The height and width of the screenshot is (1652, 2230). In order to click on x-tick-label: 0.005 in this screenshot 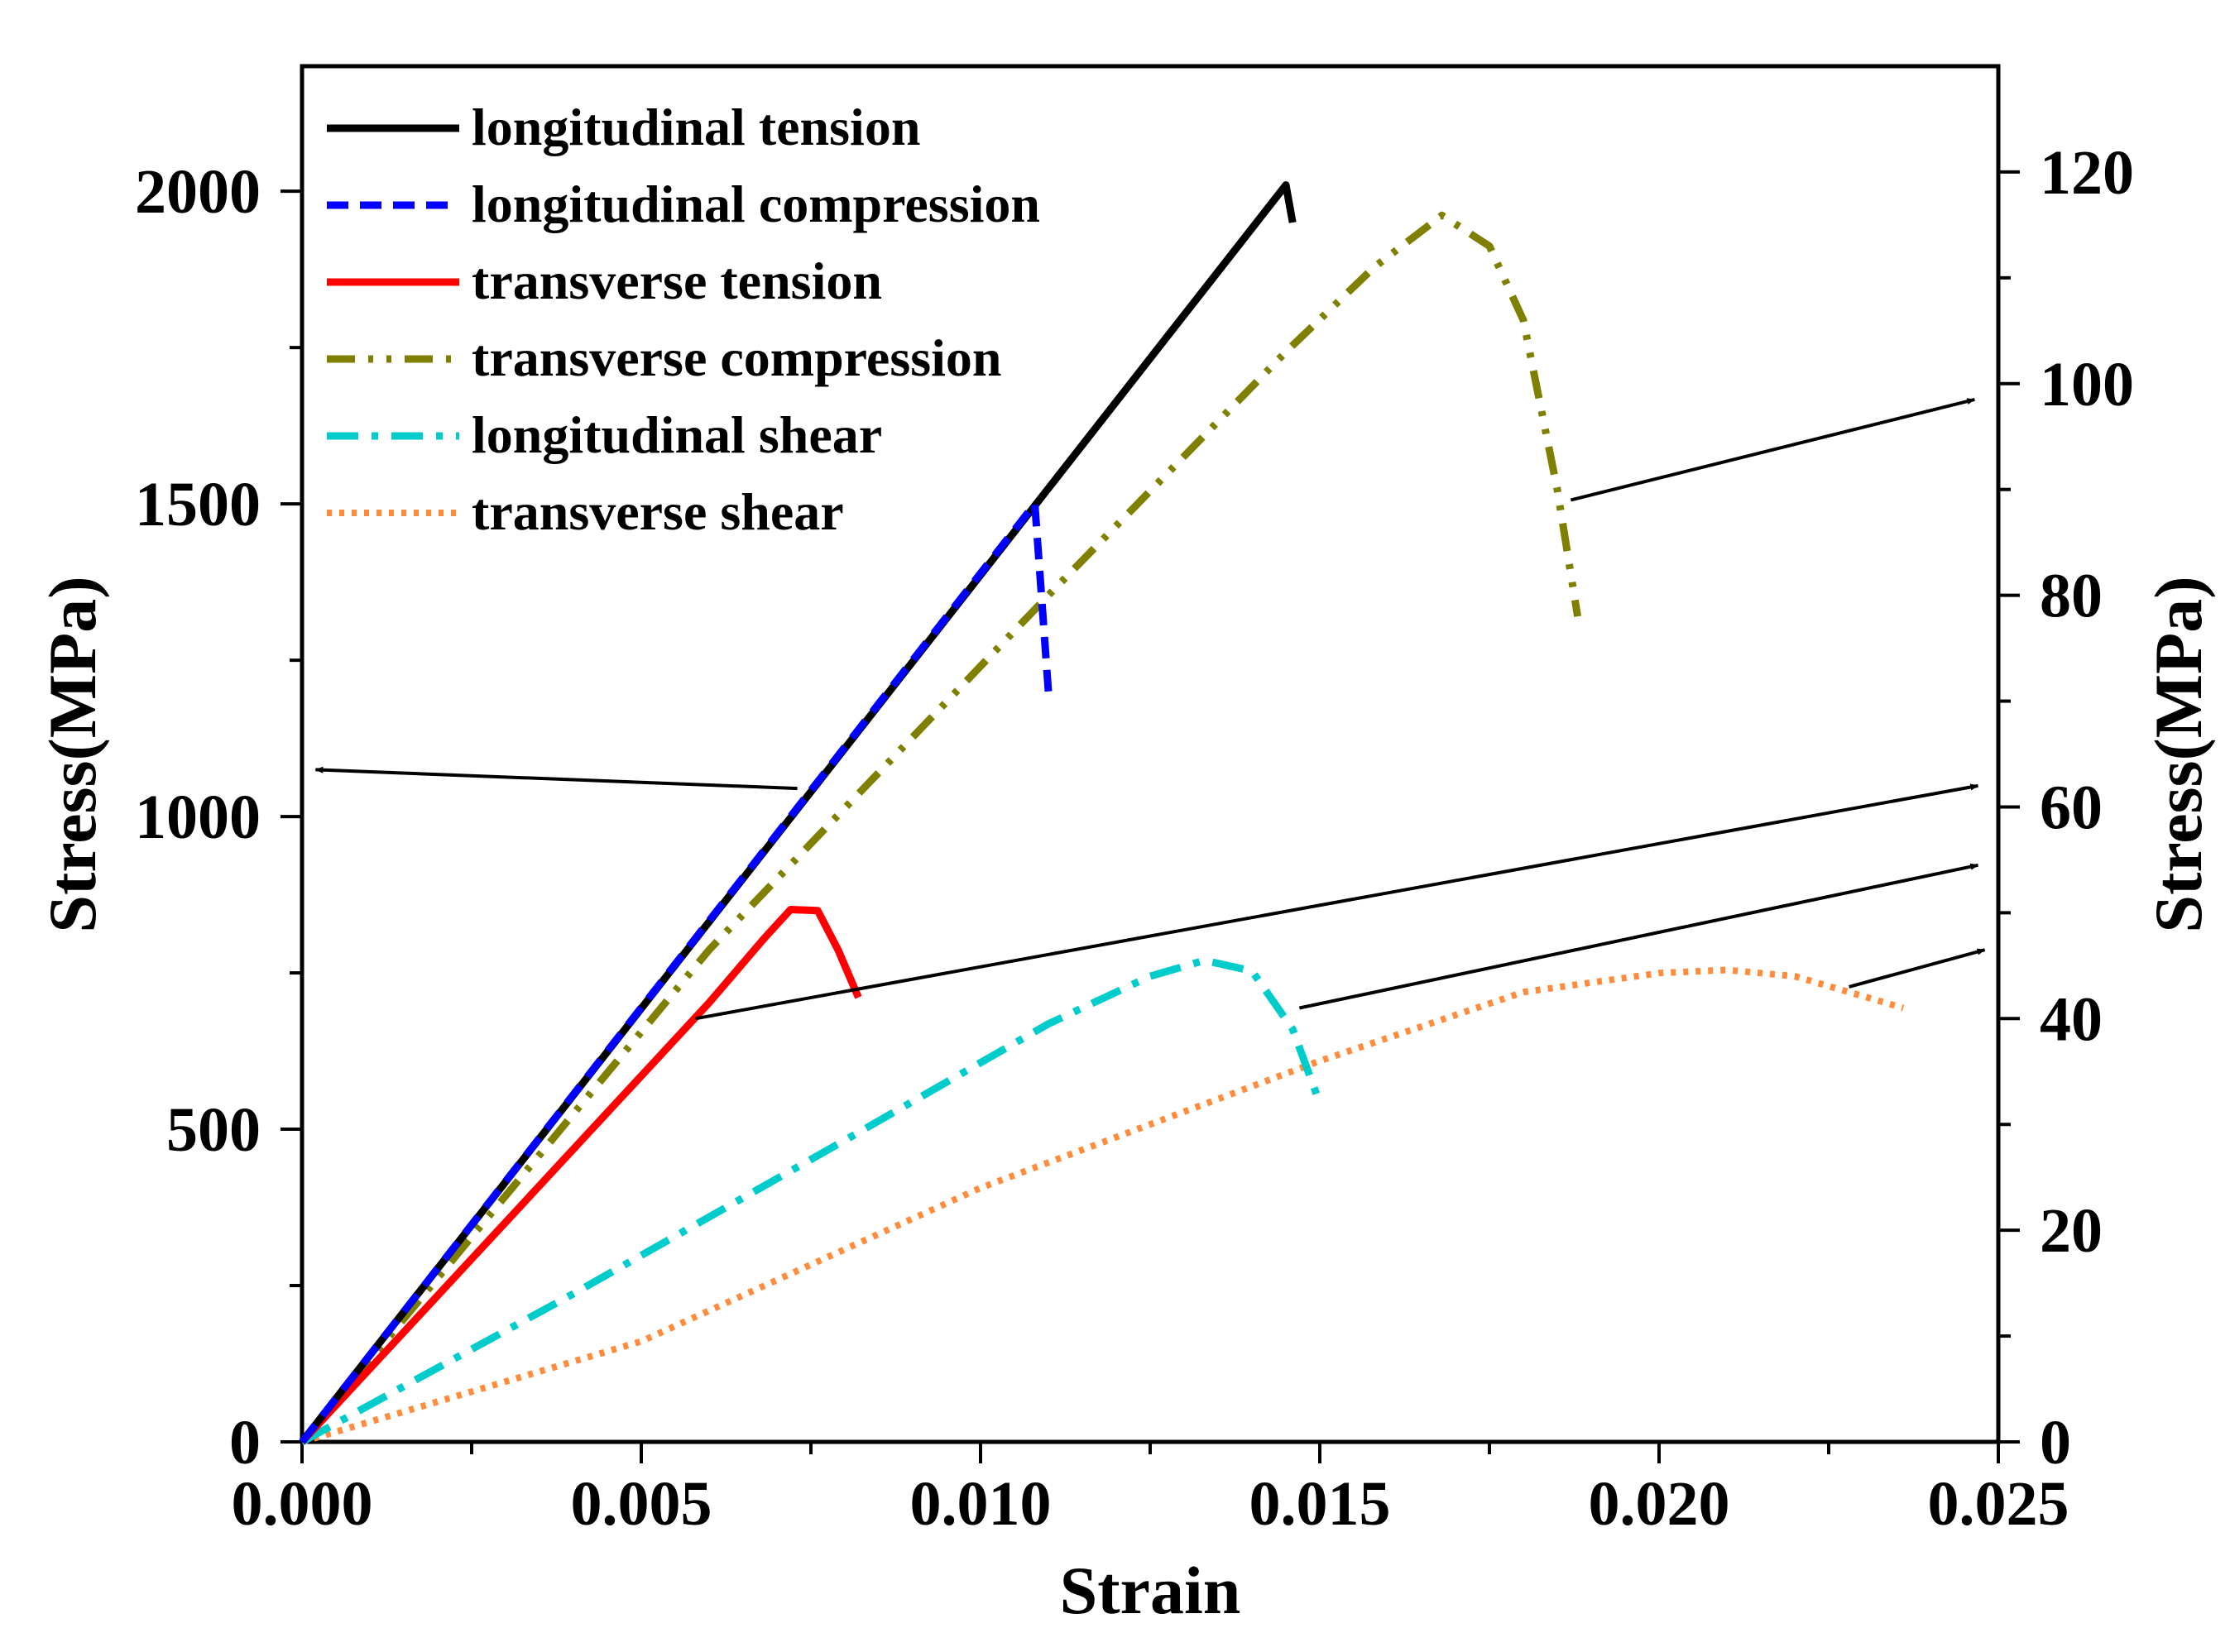, I will do `click(641, 1504)`.